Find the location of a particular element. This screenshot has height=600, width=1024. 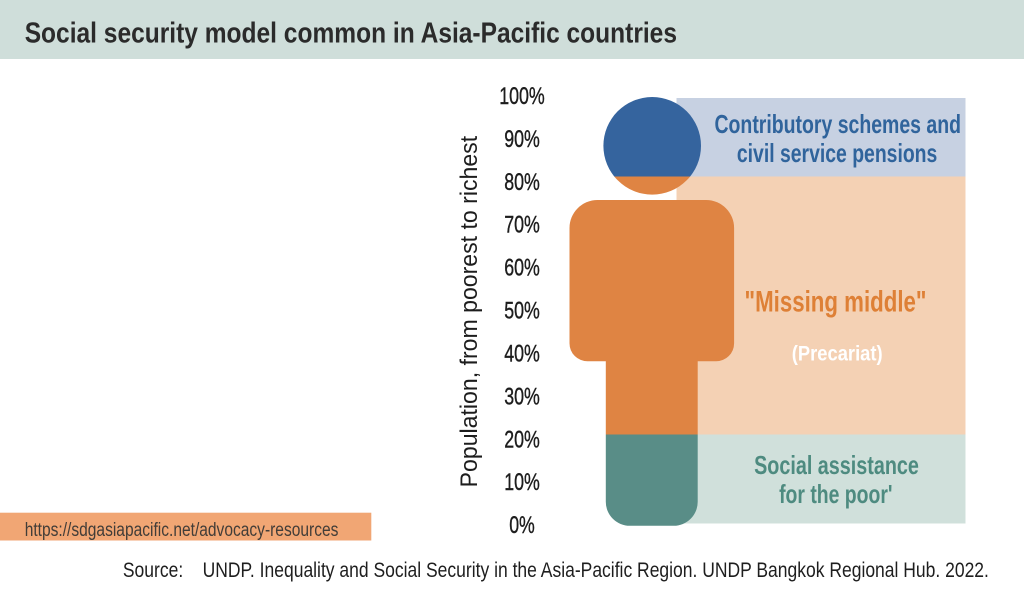

svg-text: civil service pensions is located at coordinates (837, 153).